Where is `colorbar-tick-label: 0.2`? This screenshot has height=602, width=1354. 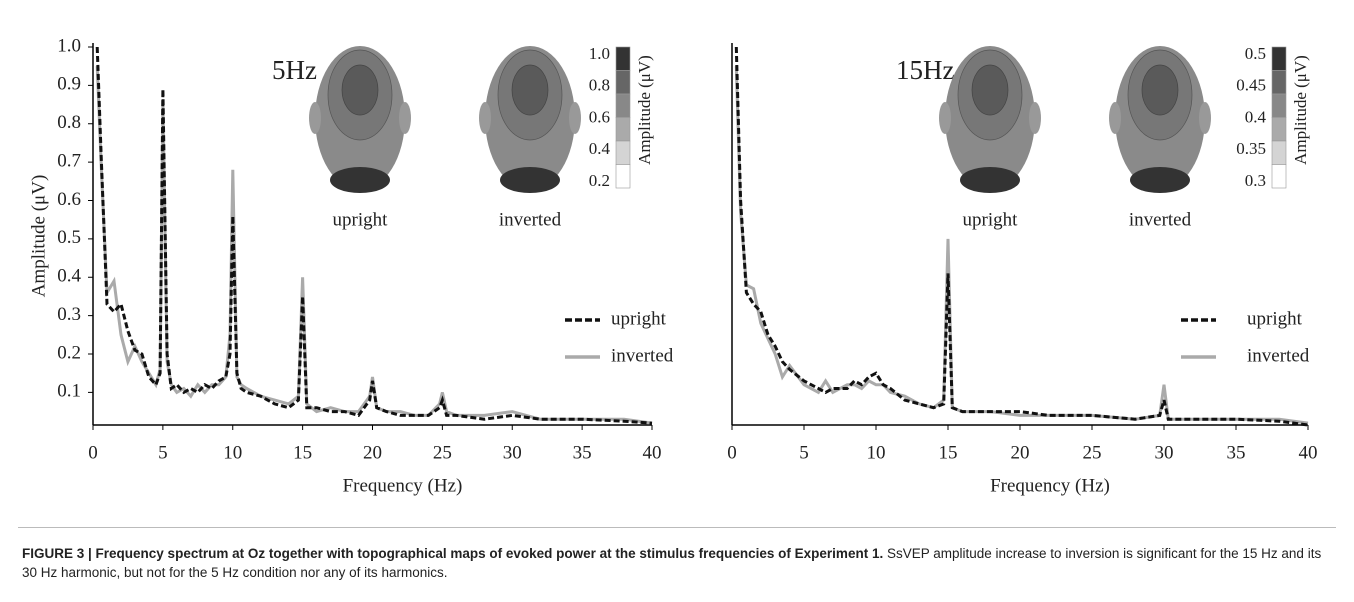
colorbar-tick-label: 0.2 is located at coordinates (599, 180).